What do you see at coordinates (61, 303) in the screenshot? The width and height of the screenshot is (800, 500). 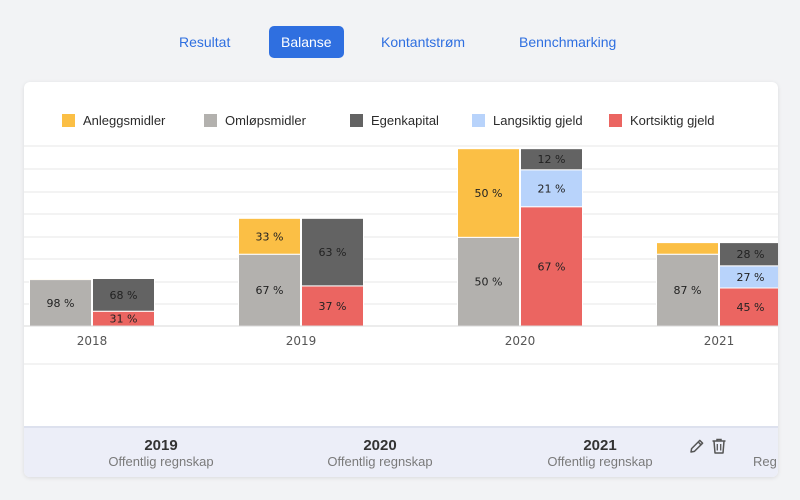 I see `bar-data-label: 98 %` at bounding box center [61, 303].